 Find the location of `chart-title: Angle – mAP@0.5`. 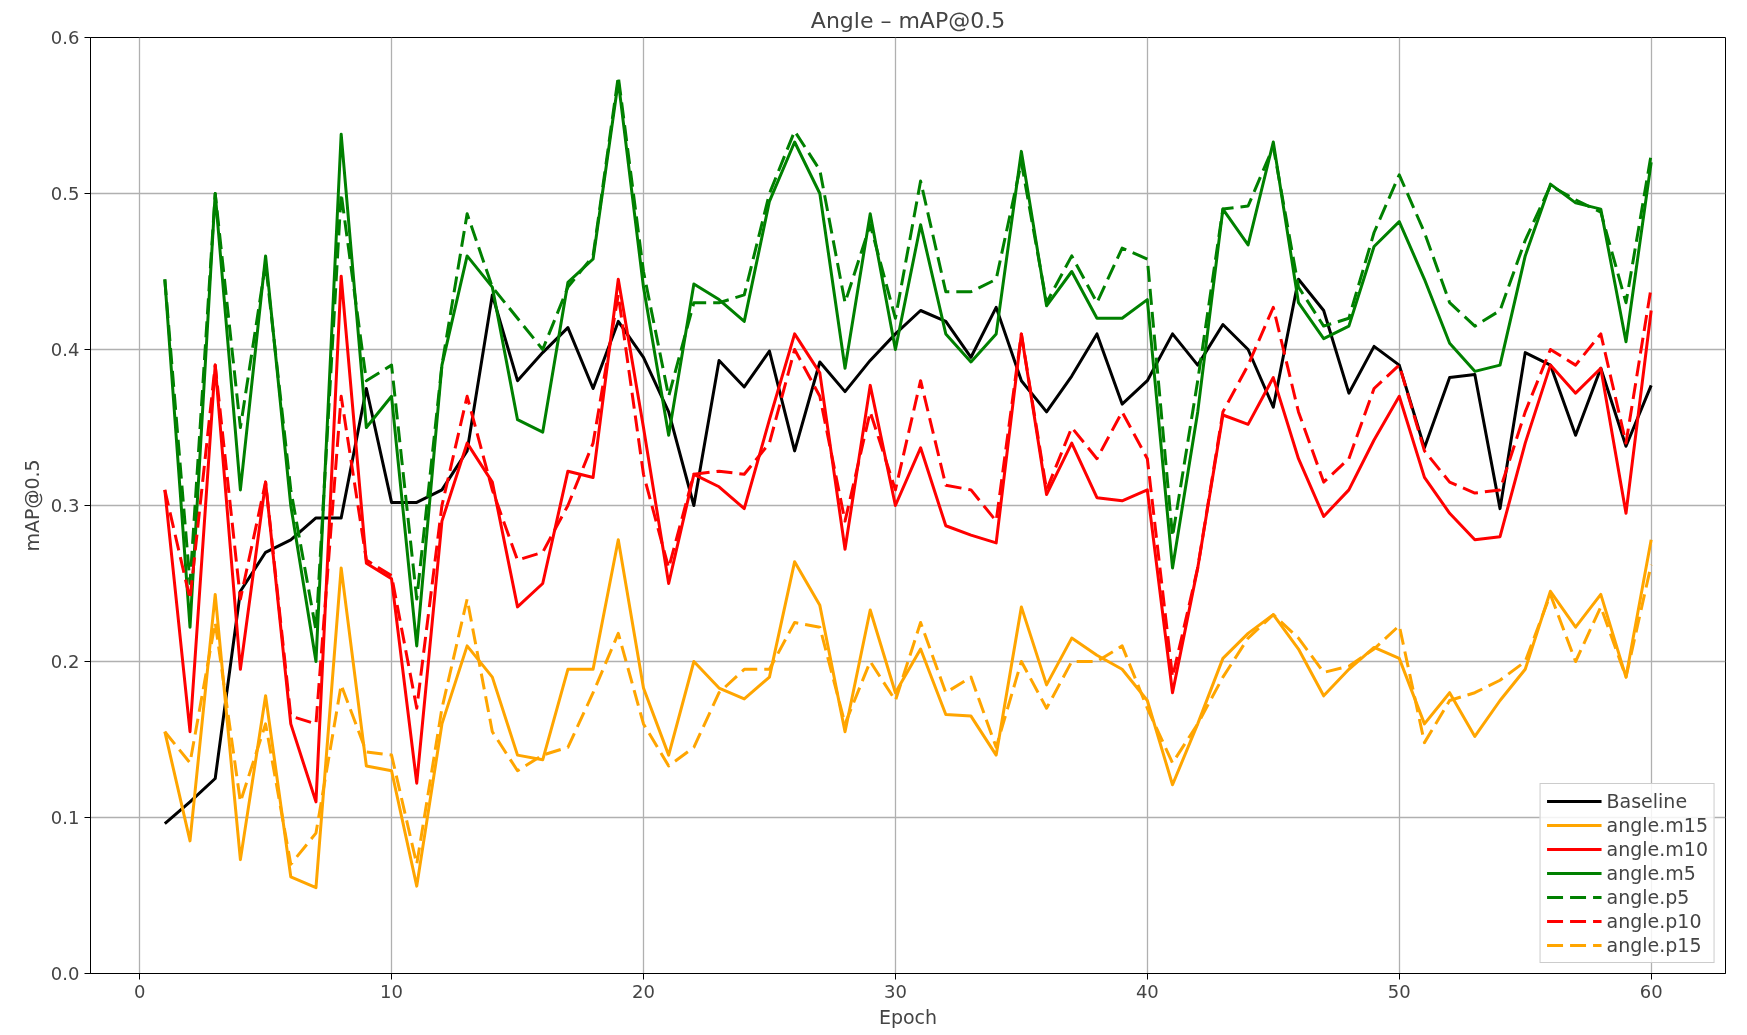

chart-title: Angle – mAP@0.5 is located at coordinates (908, 20).